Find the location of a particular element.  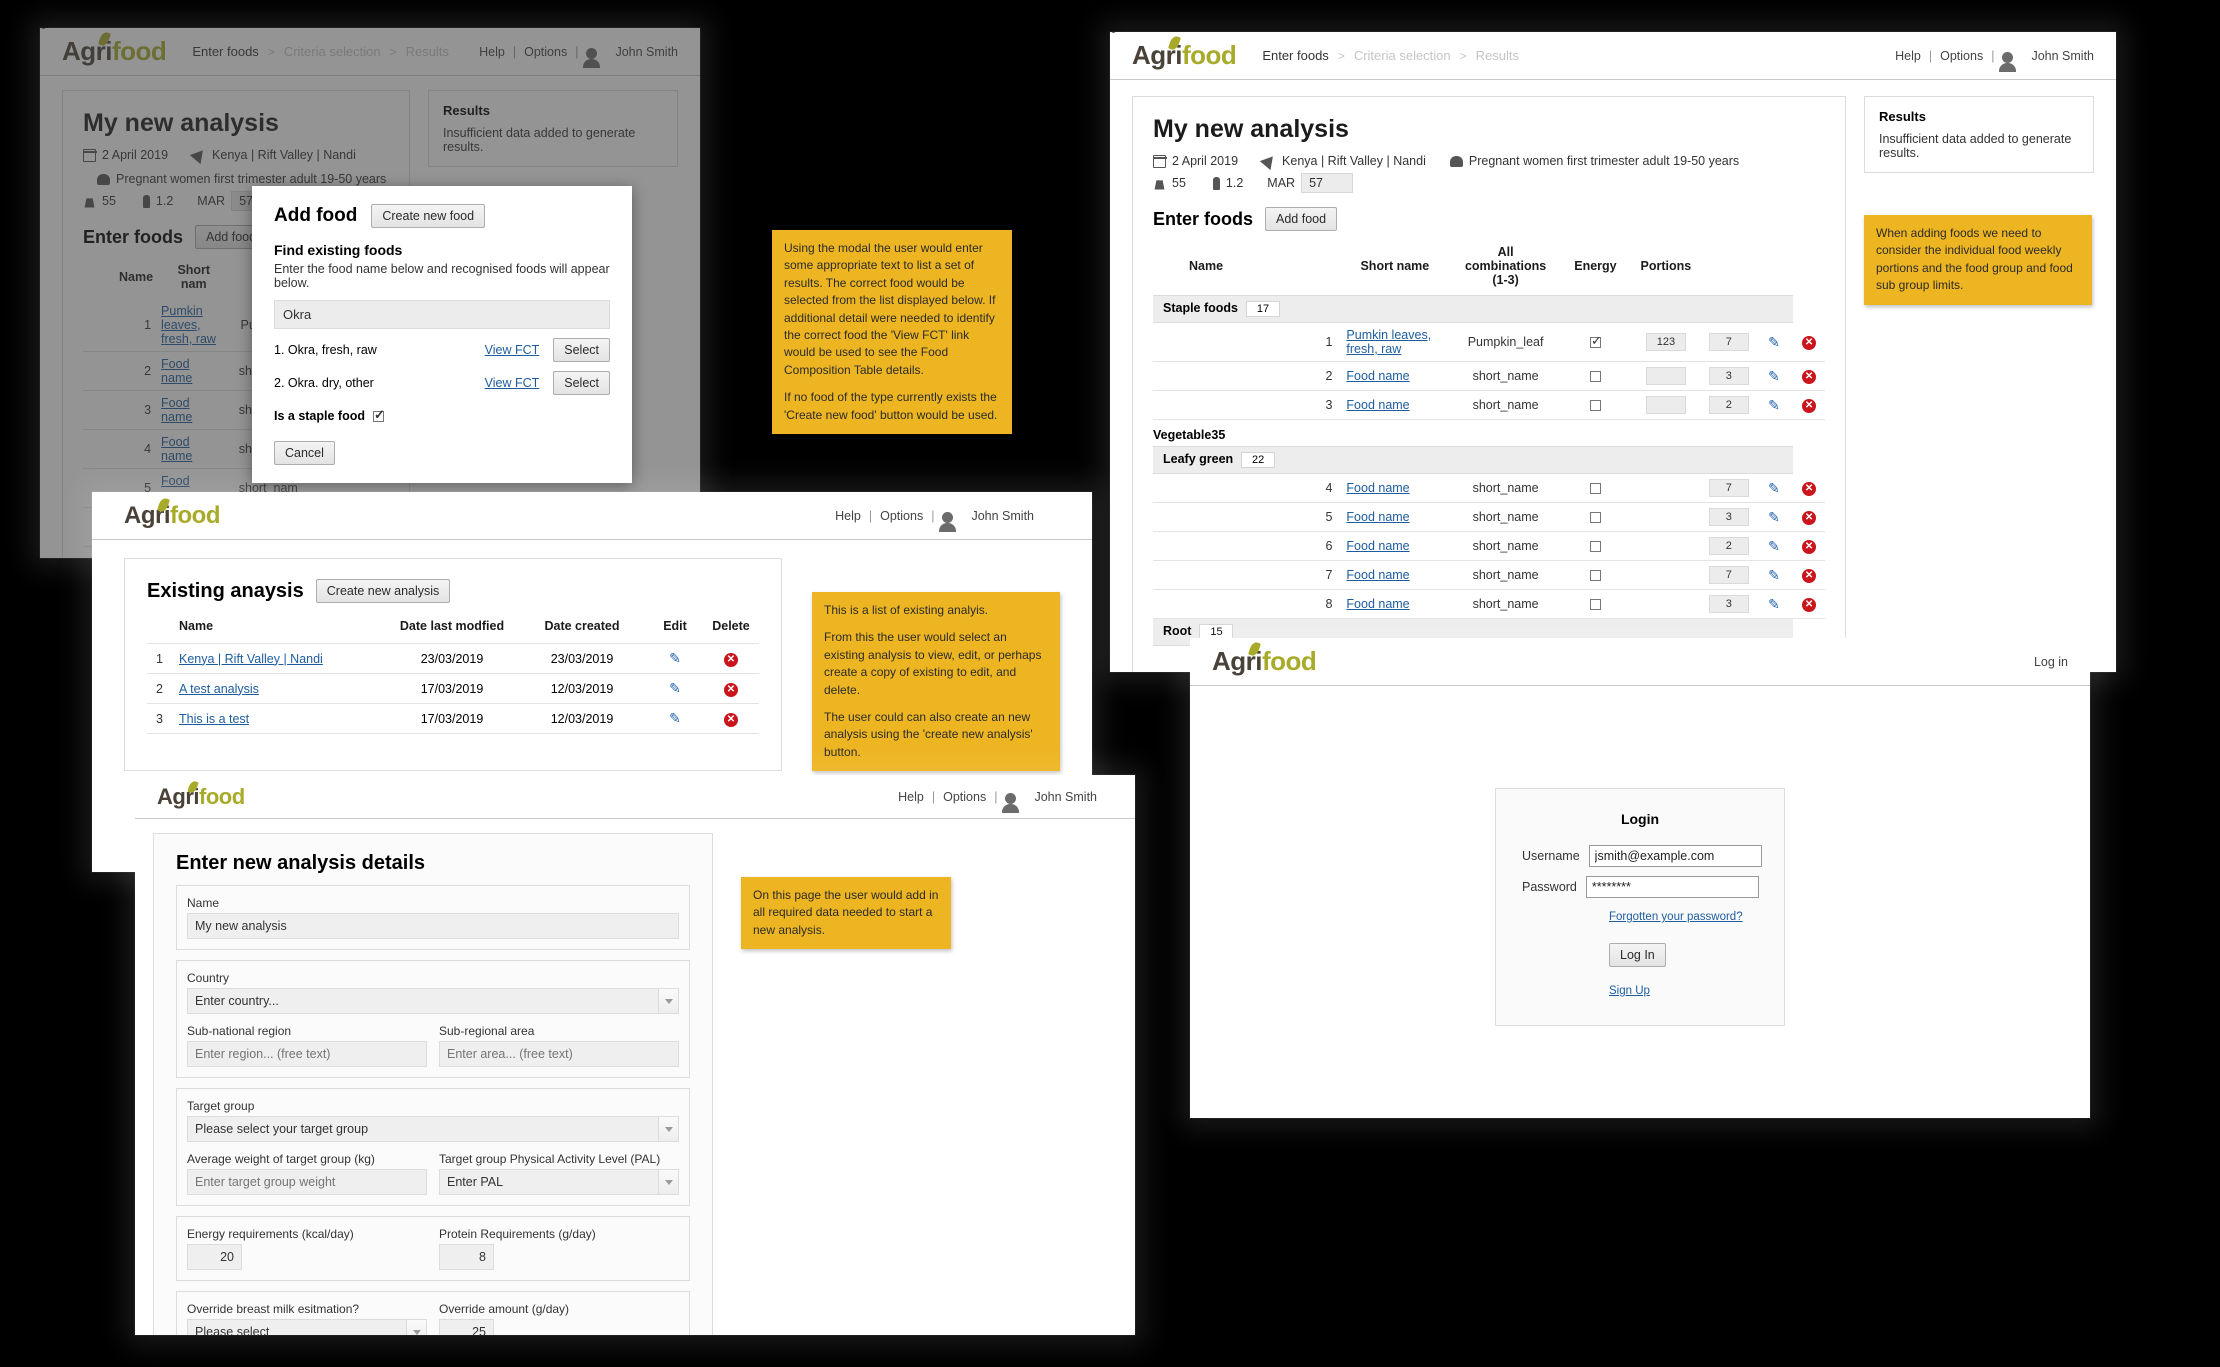

override-amount-input is located at coordinates (466, 1327).